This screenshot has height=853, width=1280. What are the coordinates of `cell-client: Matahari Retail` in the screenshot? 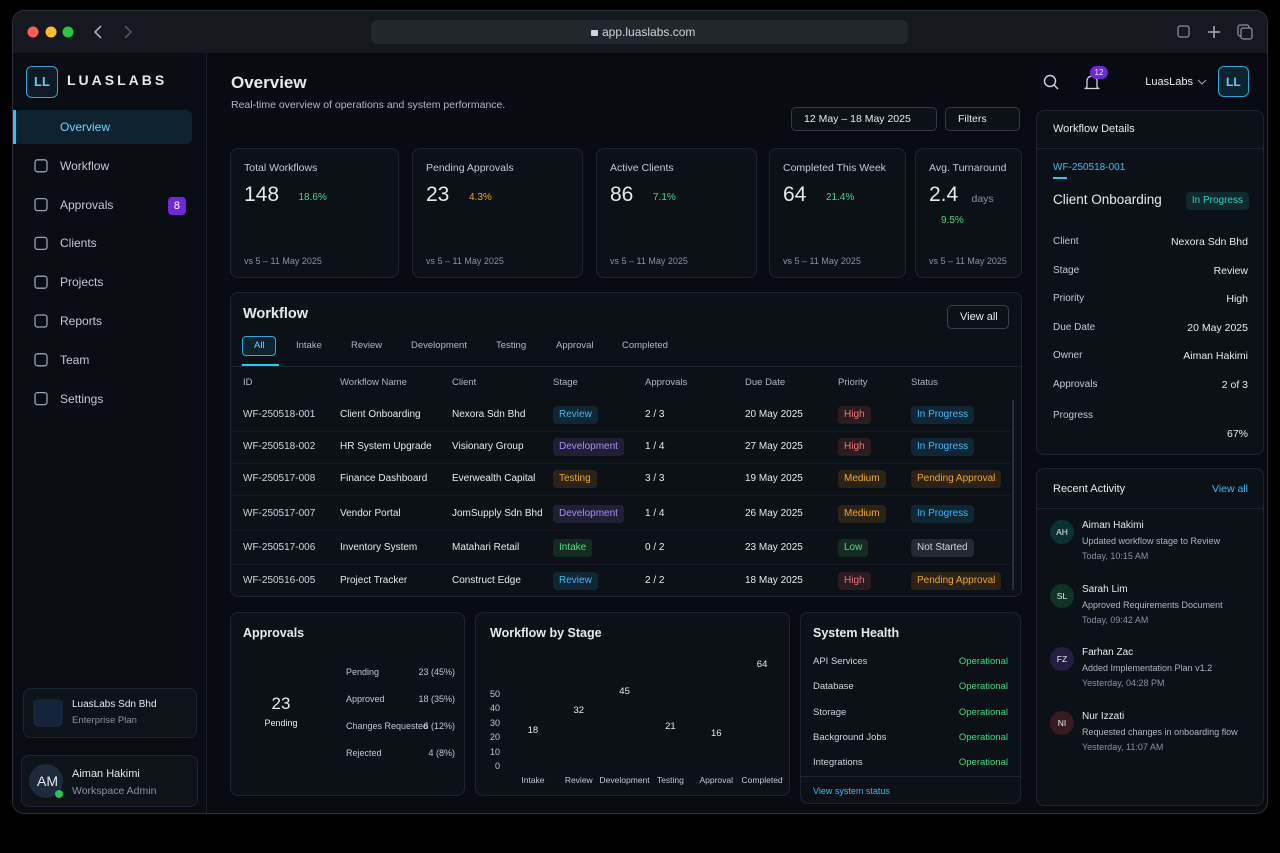 It's located at (486, 547).